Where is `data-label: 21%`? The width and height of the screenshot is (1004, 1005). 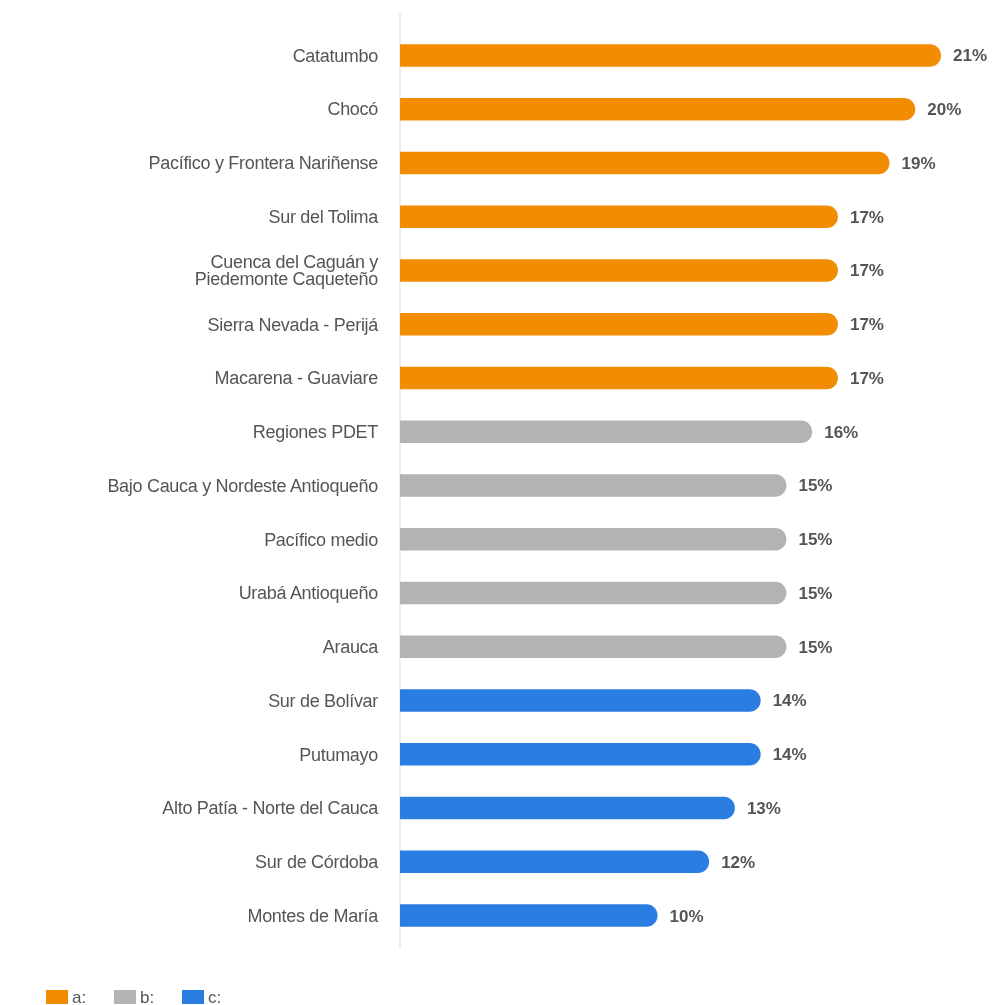 data-label: 21% is located at coordinates (970, 56).